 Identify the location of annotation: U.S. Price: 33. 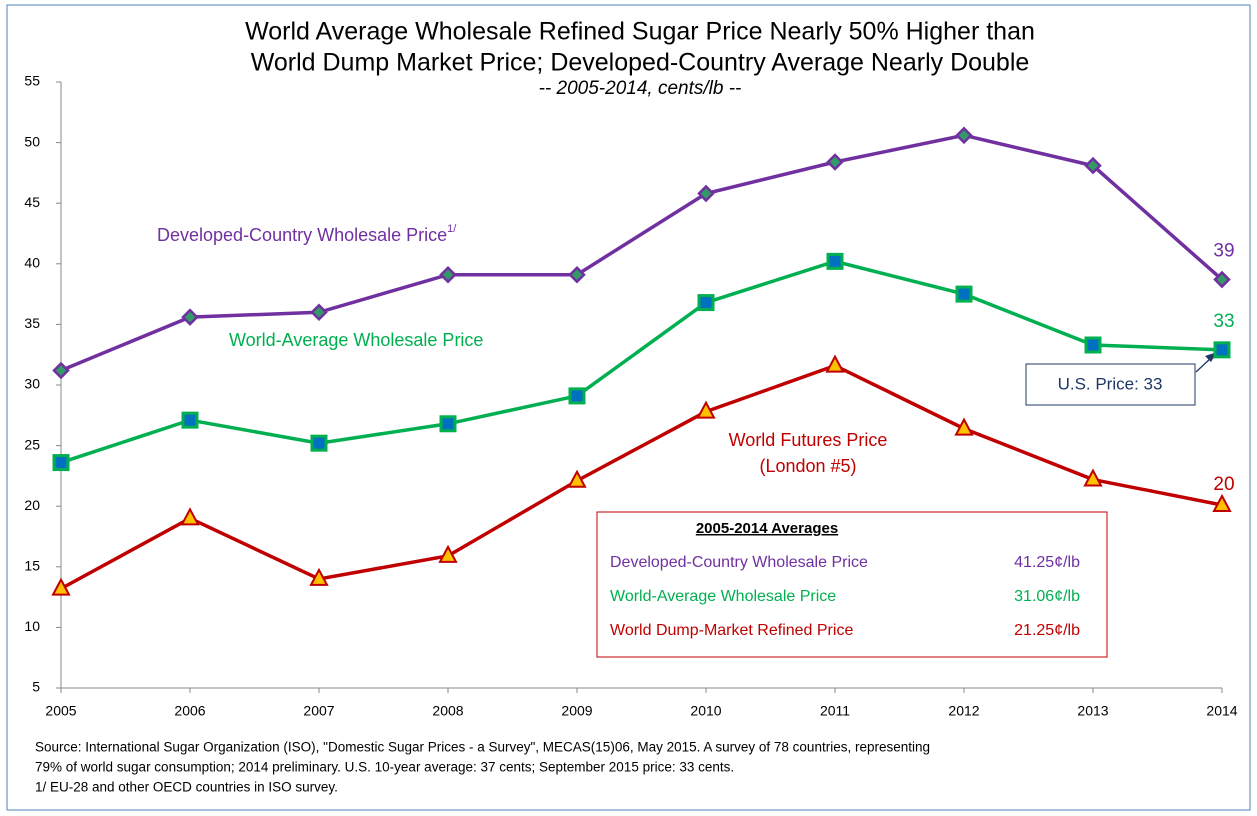
(1110, 383).